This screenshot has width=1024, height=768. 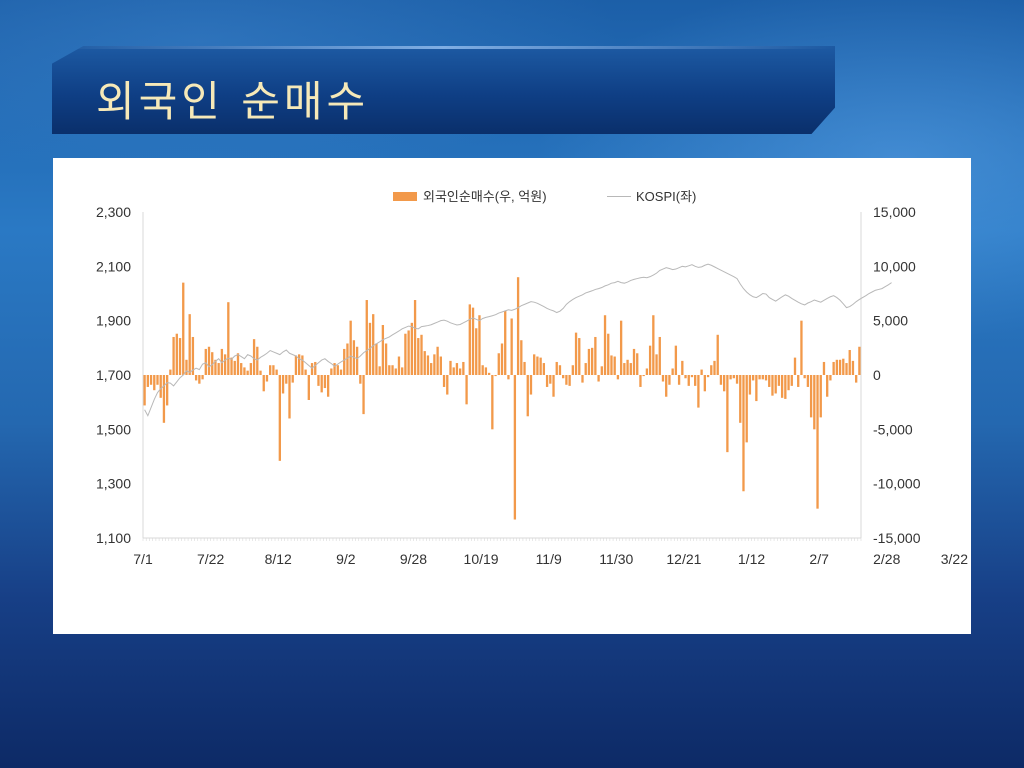 I want to click on line-series, so click(x=518, y=340).